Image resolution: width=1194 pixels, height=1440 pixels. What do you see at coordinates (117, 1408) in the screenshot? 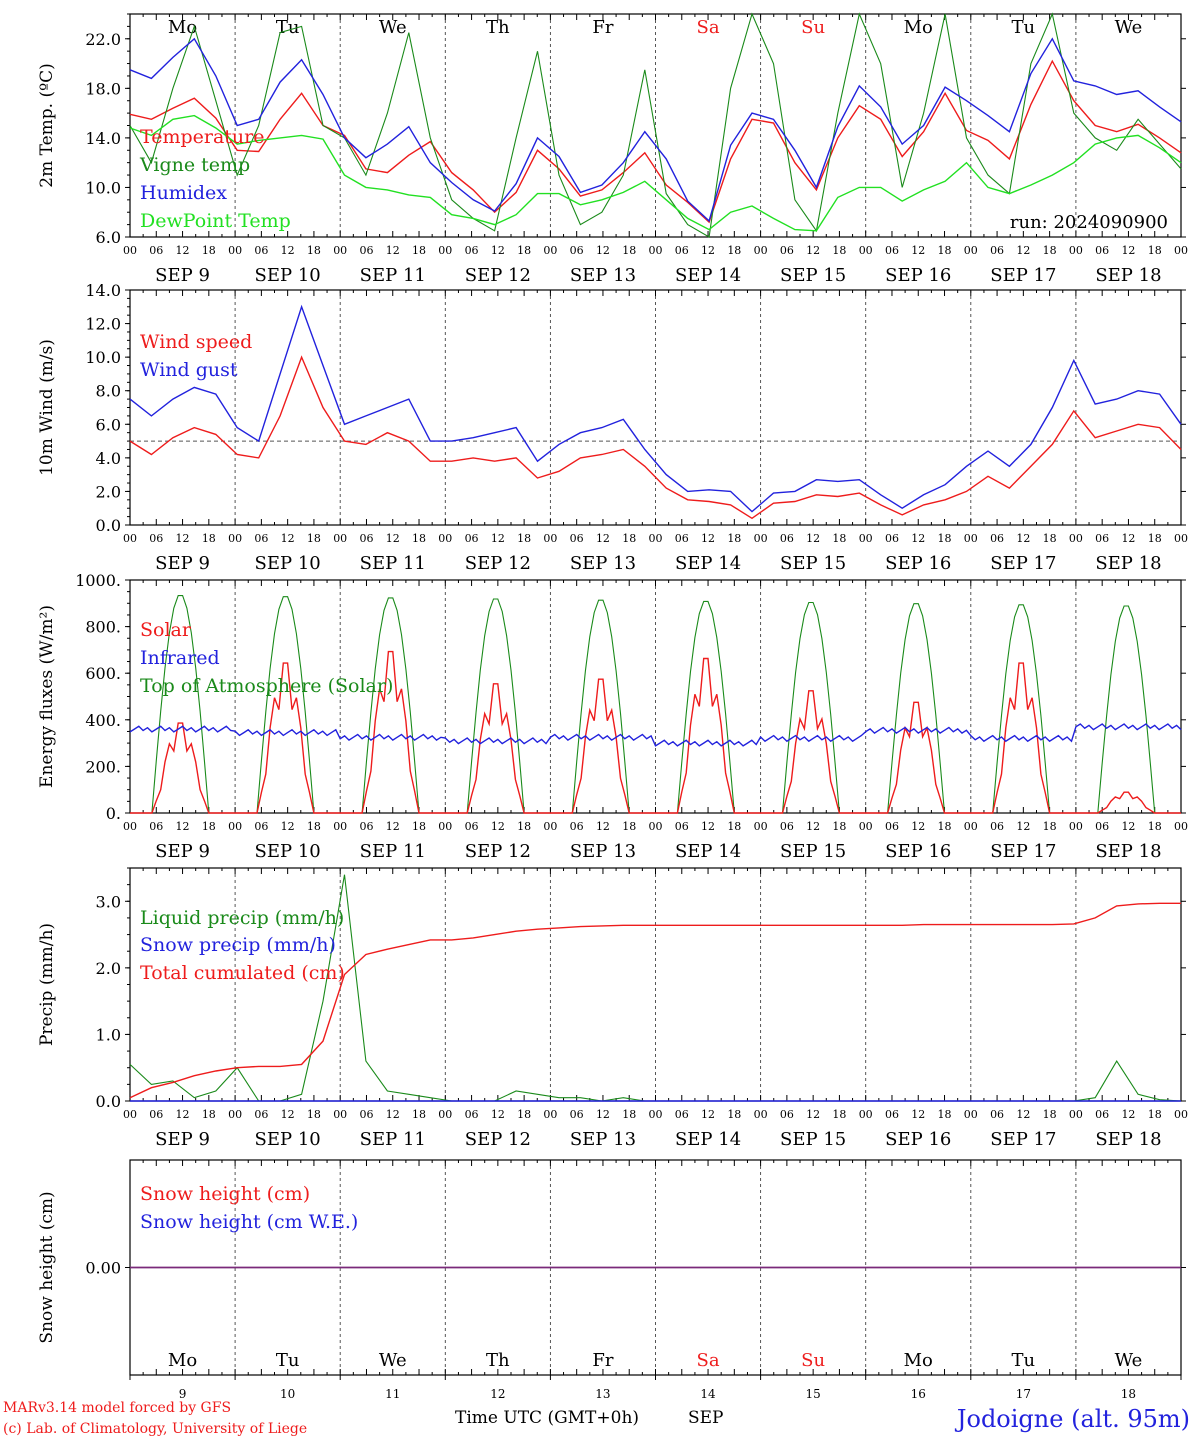
I see `footer-model-line: MARv3.14 model forced by GFS` at bounding box center [117, 1408].